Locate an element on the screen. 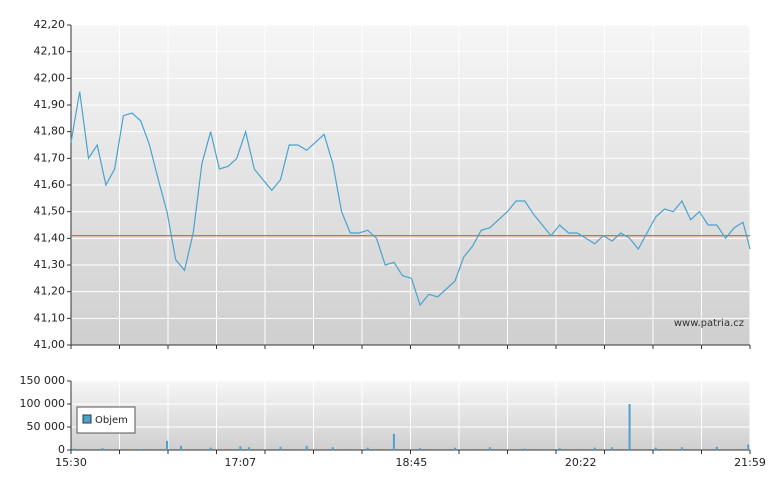 The image size is (780, 490). y-tick-label: 100 000 is located at coordinates (43, 403).